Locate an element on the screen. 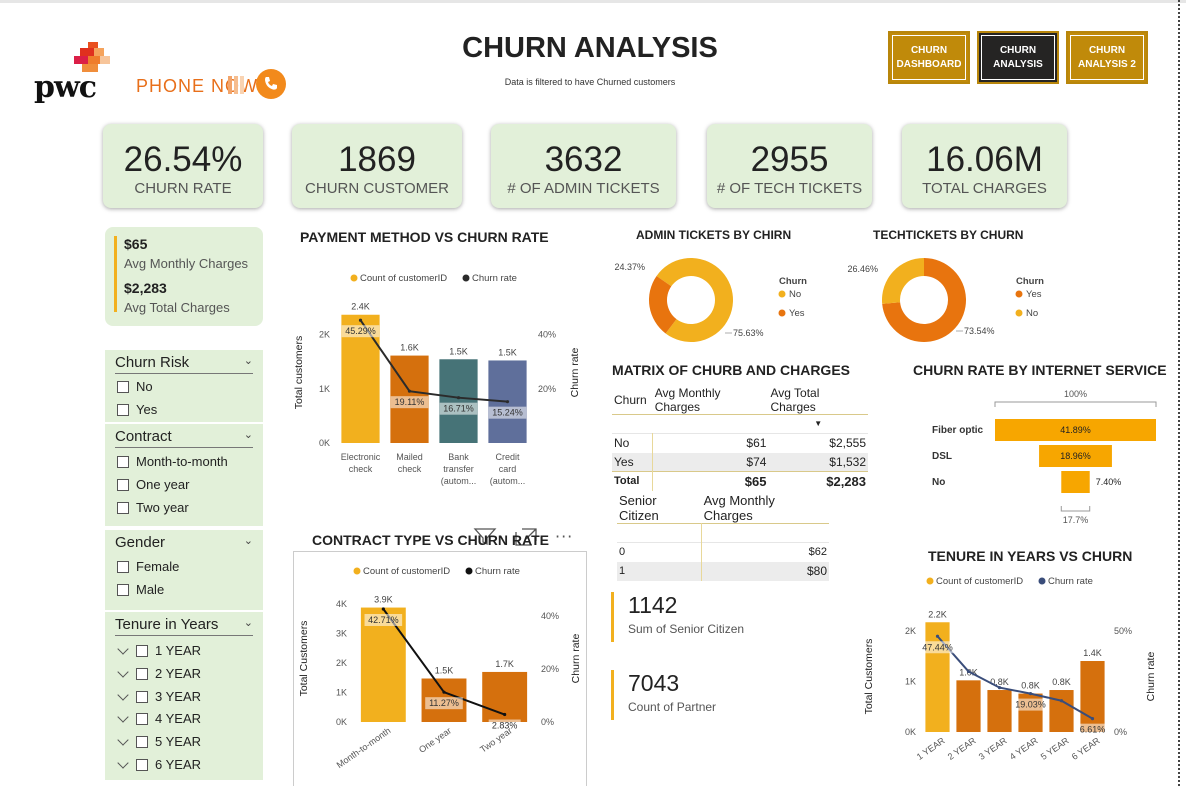 The height and width of the screenshot is (786, 1186). focus-mode-icon is located at coordinates (526, 539).